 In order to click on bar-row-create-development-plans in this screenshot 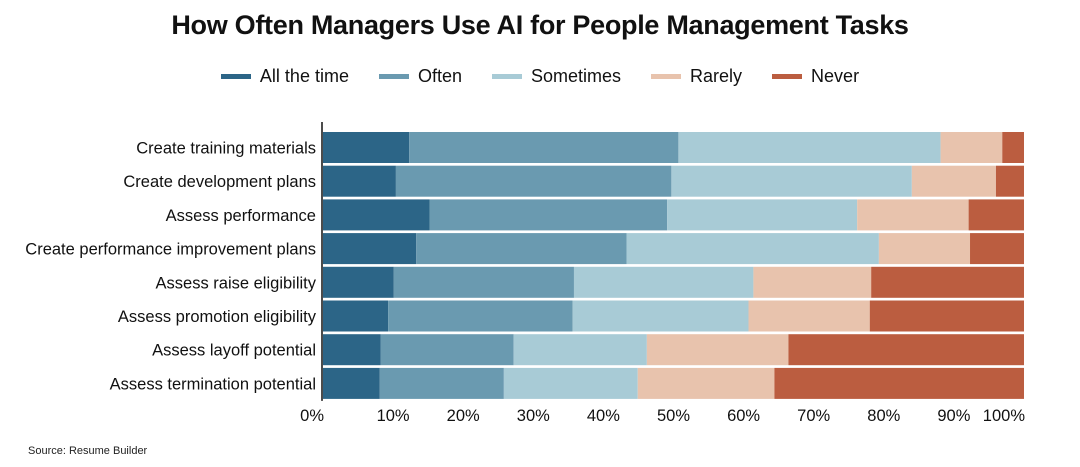, I will do `click(673, 181)`.